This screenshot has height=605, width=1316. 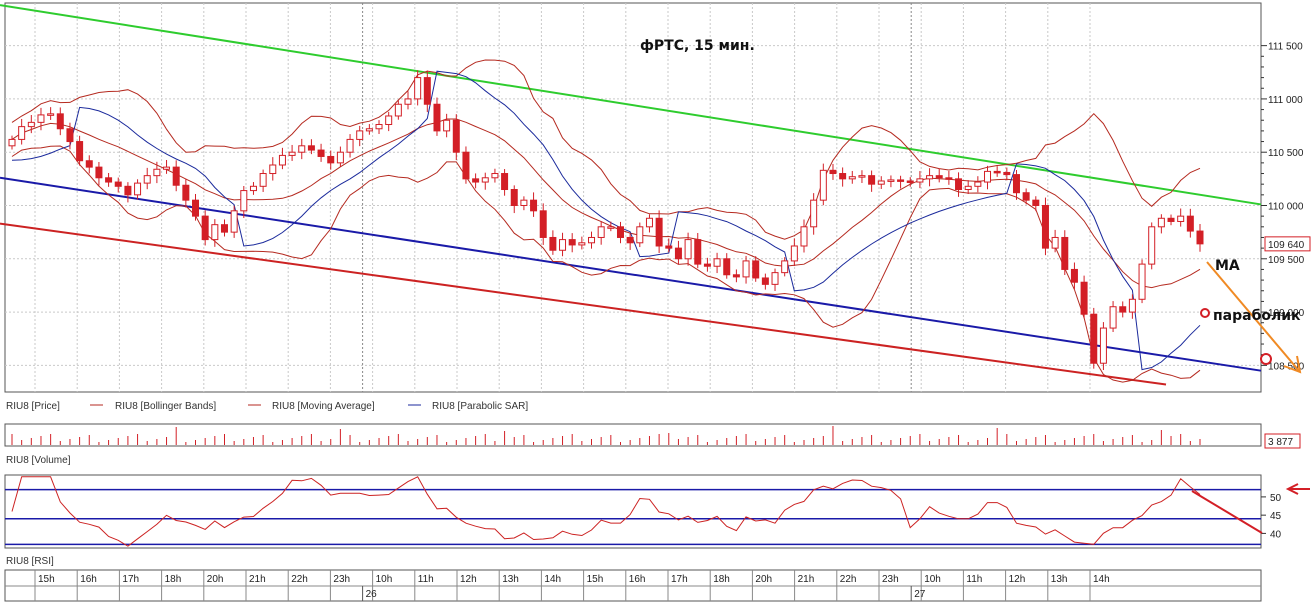 I want to click on volume-value: 3 877, so click(x=1280, y=442).